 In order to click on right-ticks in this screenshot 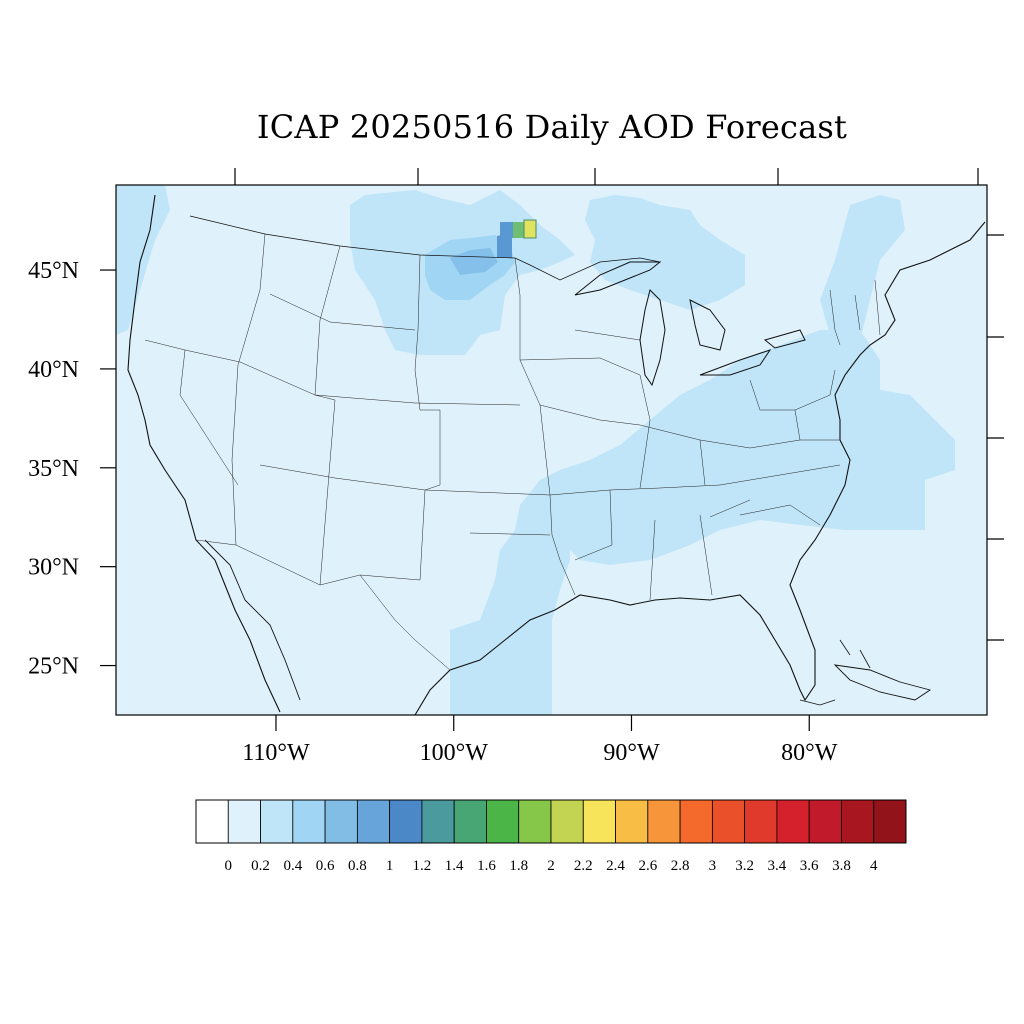, I will do `click(995, 437)`.